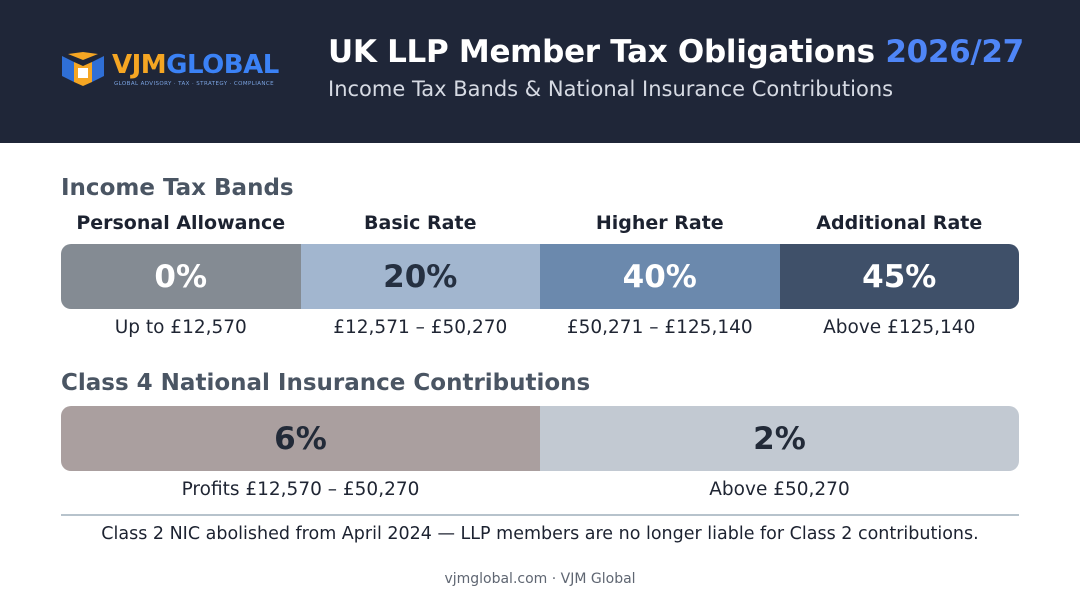  Describe the element at coordinates (139, 65) in the screenshot. I see `logo-brand-part1: VJM` at that location.